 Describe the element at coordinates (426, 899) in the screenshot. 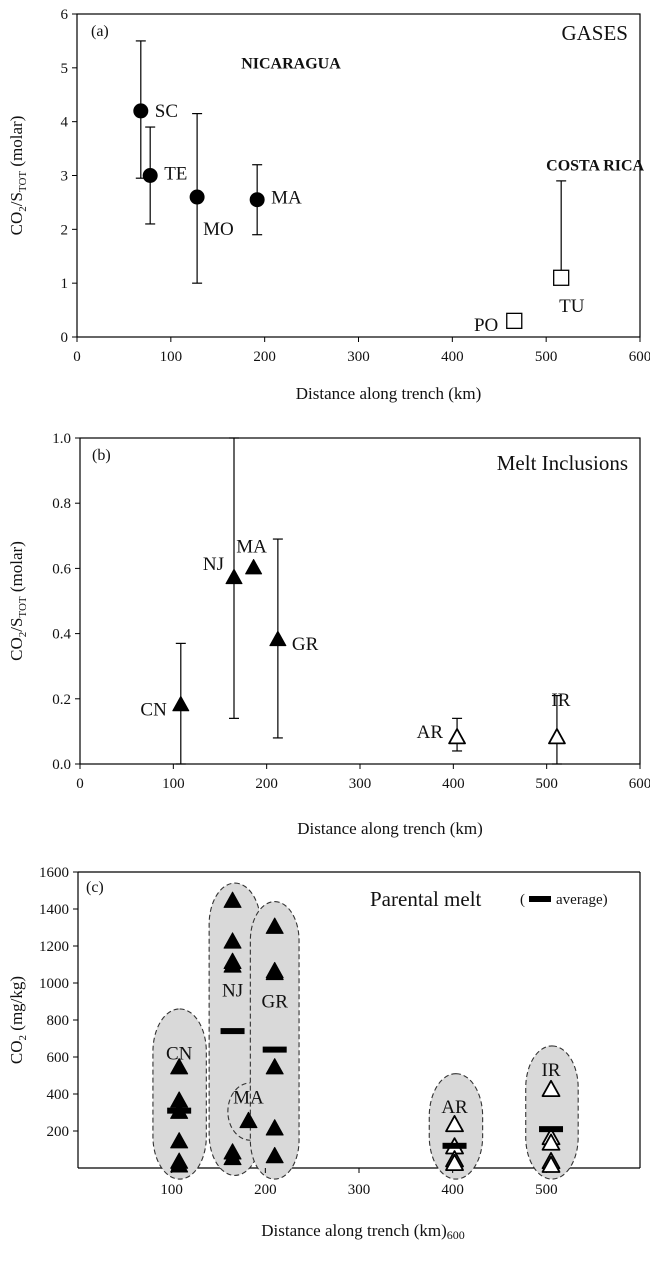

I see `panel-title: Parental melt` at that location.